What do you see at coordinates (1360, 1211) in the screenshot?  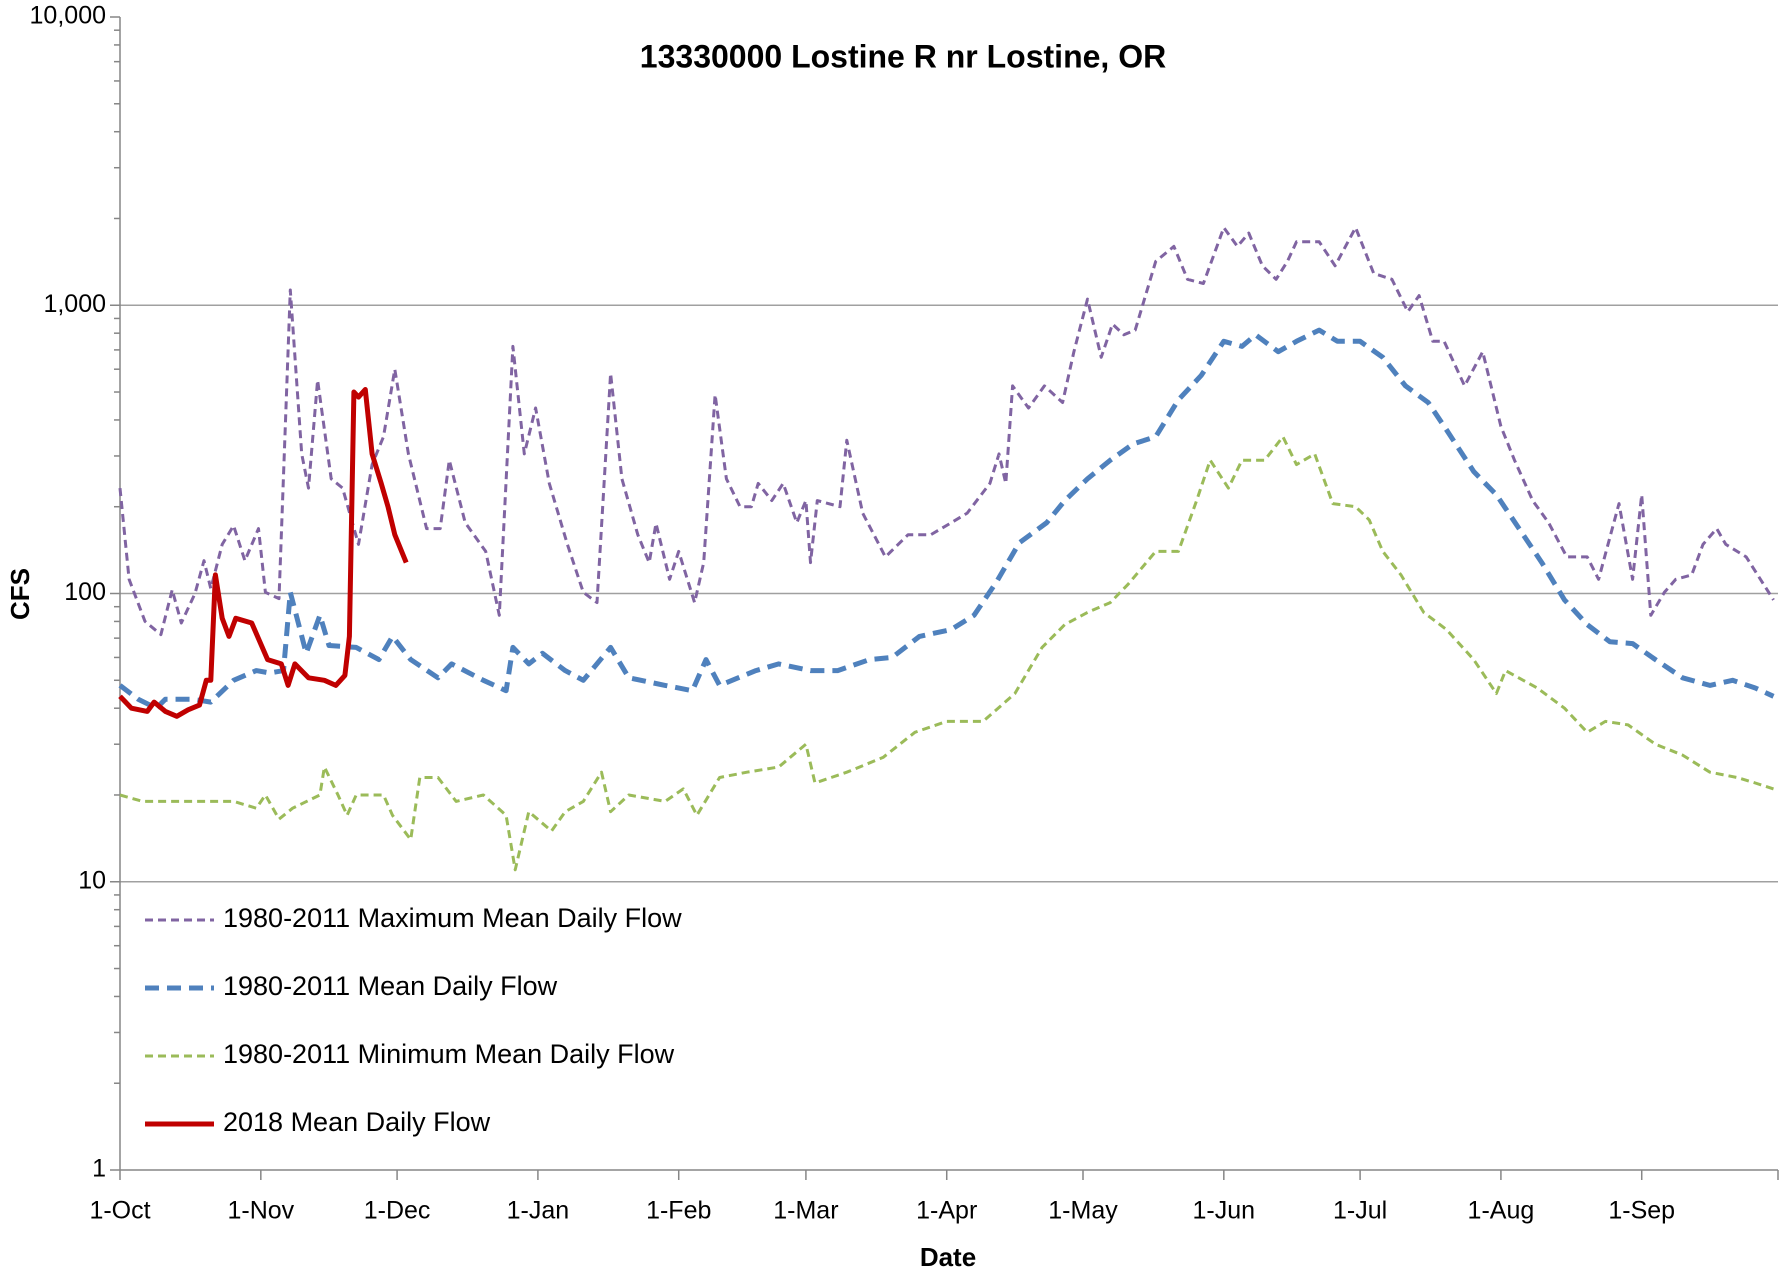 I see `x-tick-label: 1-Jul` at bounding box center [1360, 1211].